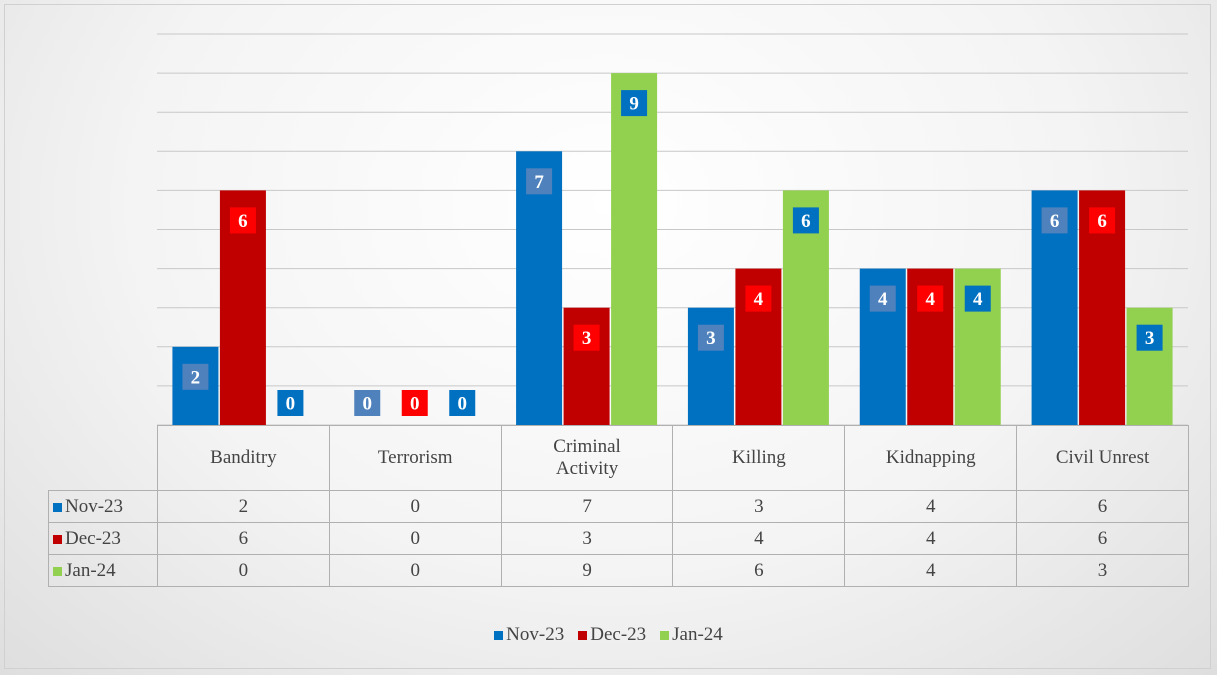  Describe the element at coordinates (103, 458) in the screenshot. I see `corner-cell` at that location.